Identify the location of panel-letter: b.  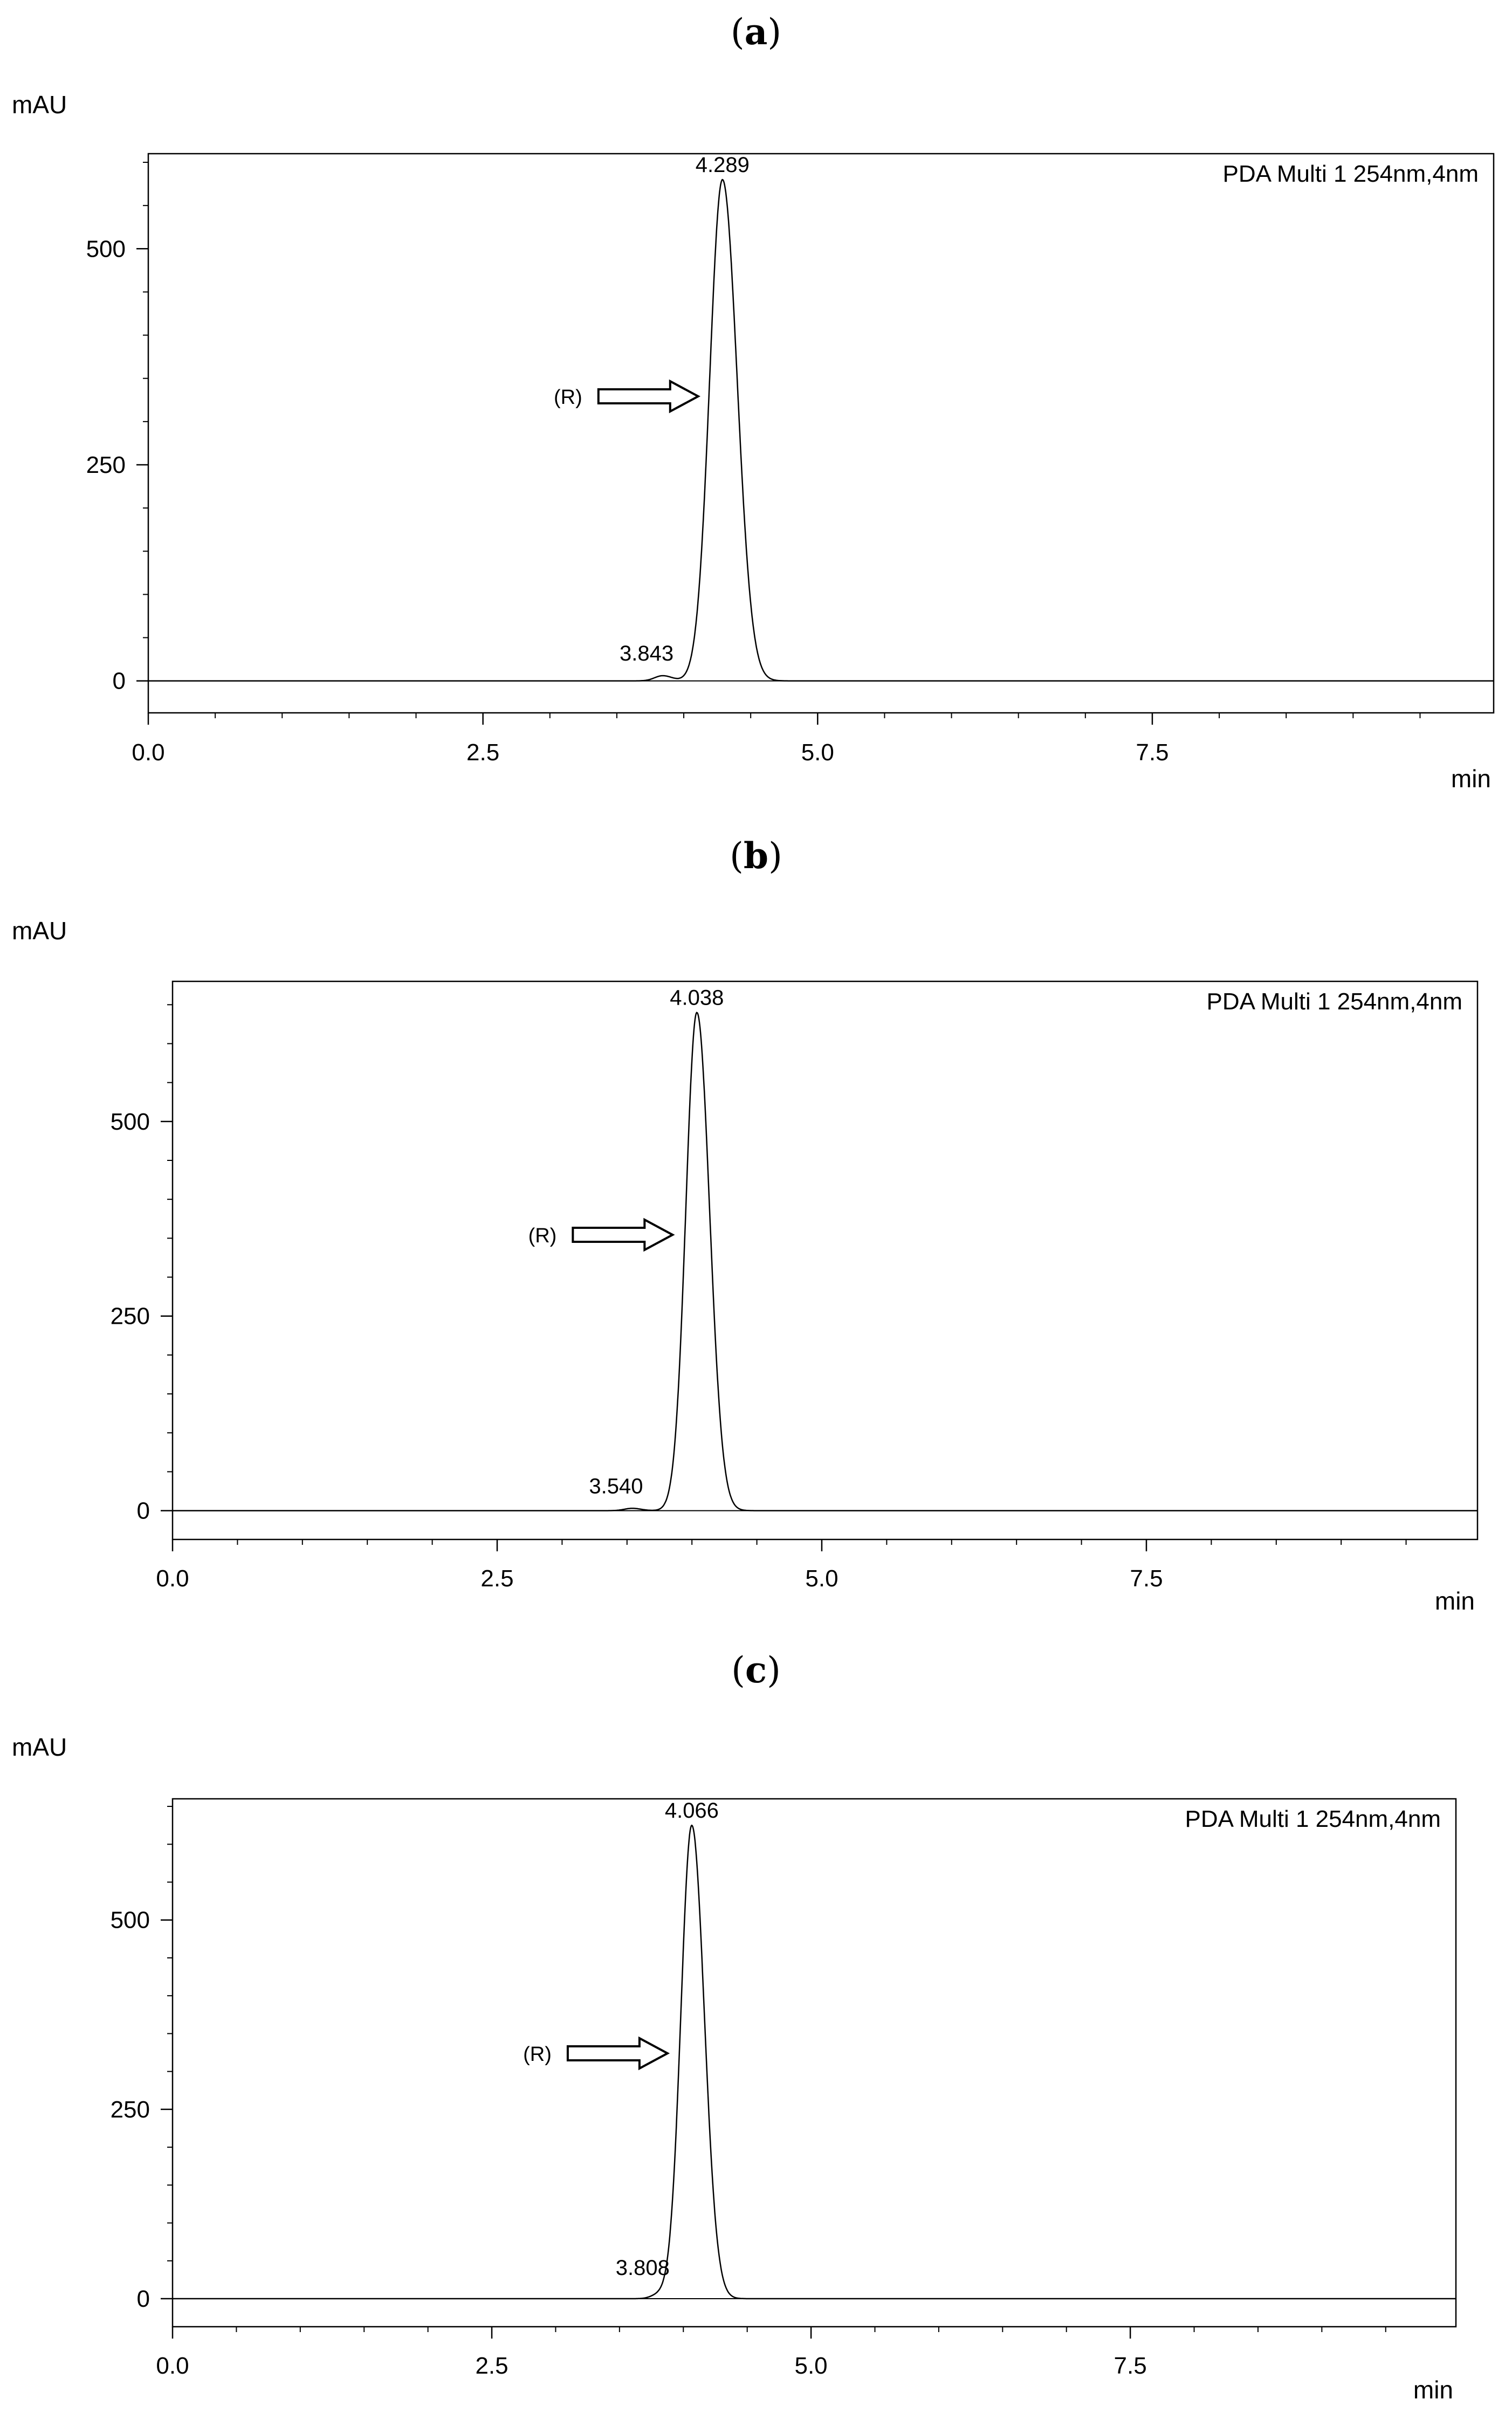
(756, 856).